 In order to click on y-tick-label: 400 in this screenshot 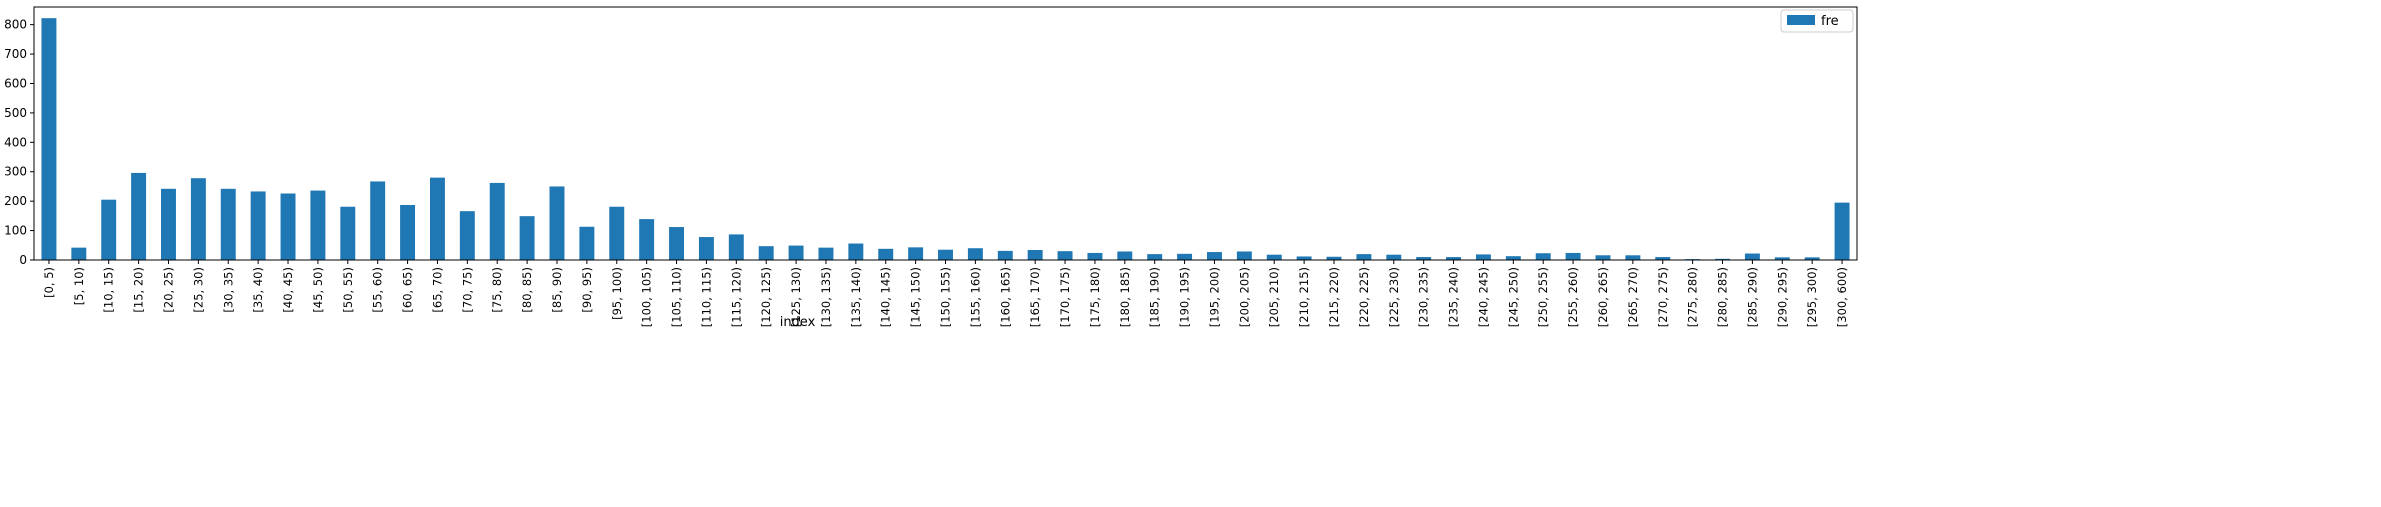, I will do `click(15, 142)`.